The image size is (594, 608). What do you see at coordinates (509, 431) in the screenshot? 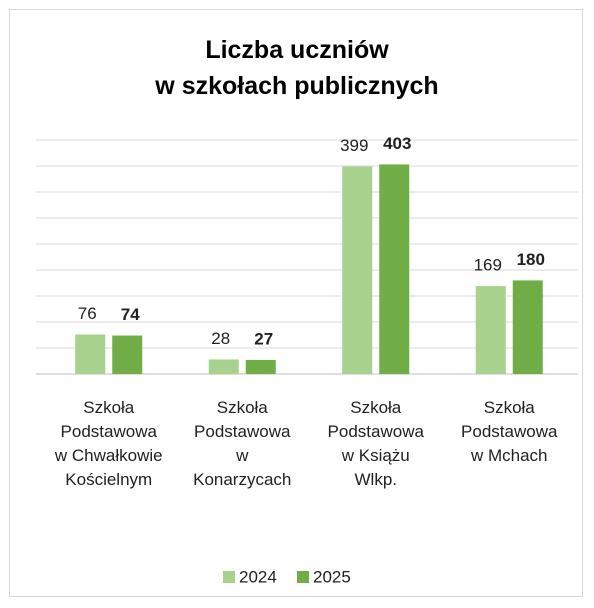
I see `x-tick-label: Szkoła Podstawowa w Mchach` at bounding box center [509, 431].